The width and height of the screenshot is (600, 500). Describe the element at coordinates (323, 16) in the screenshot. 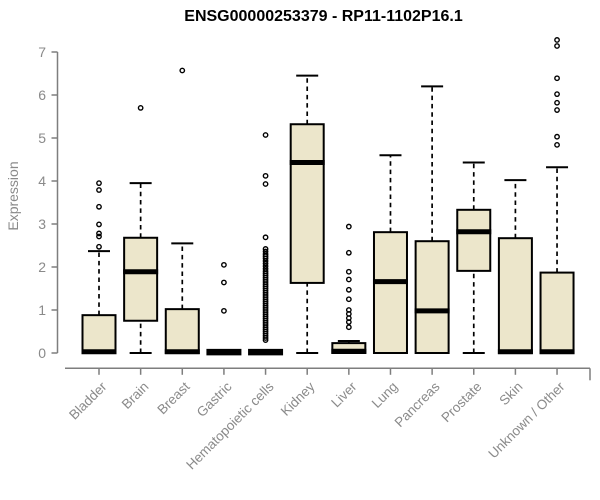

I see `chart-title: ENSG00000253379 - RP11-1102P16.1` at that location.